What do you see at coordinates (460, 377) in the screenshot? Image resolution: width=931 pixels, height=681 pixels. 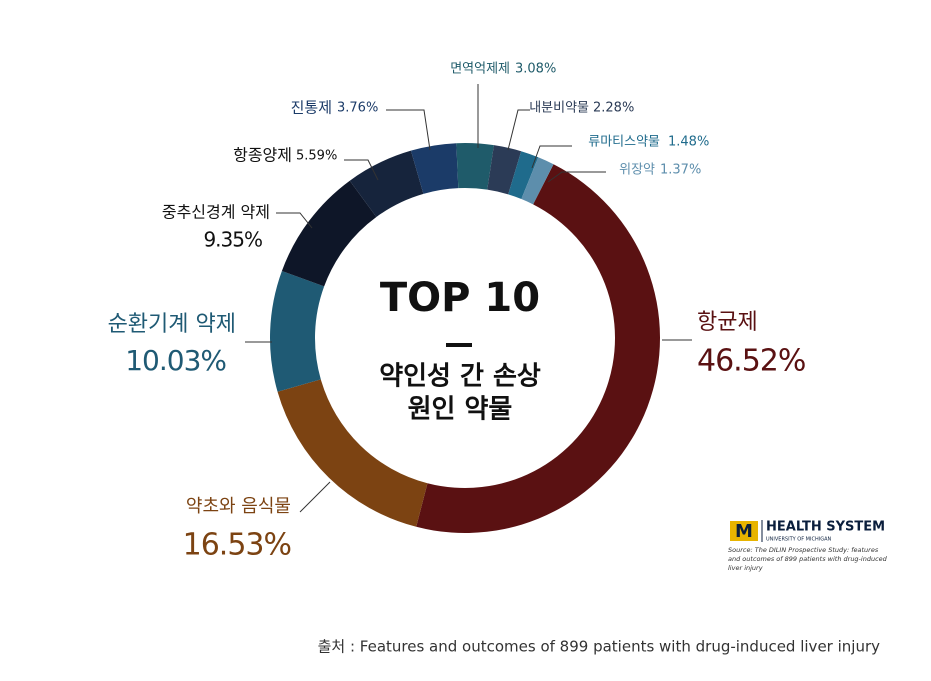 I see `center-subtitle: 약인성 간 손상` at bounding box center [460, 377].